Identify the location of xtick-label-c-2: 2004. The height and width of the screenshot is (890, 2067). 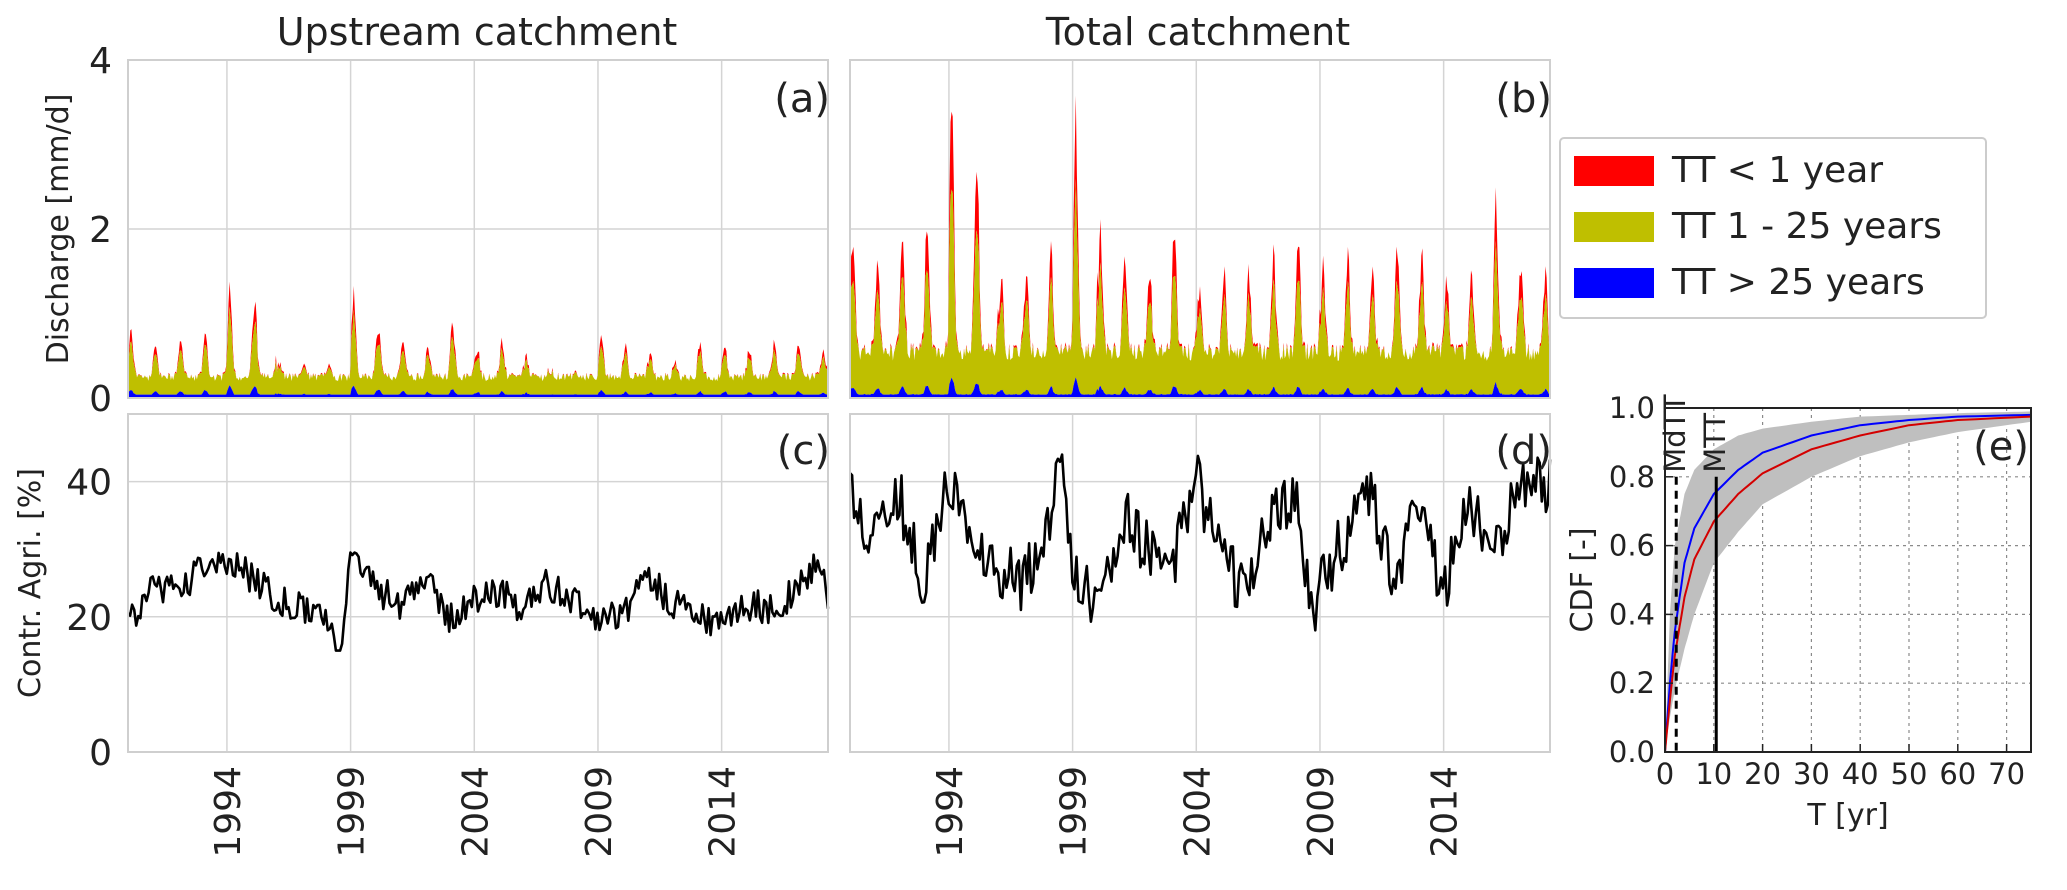
(475, 812).